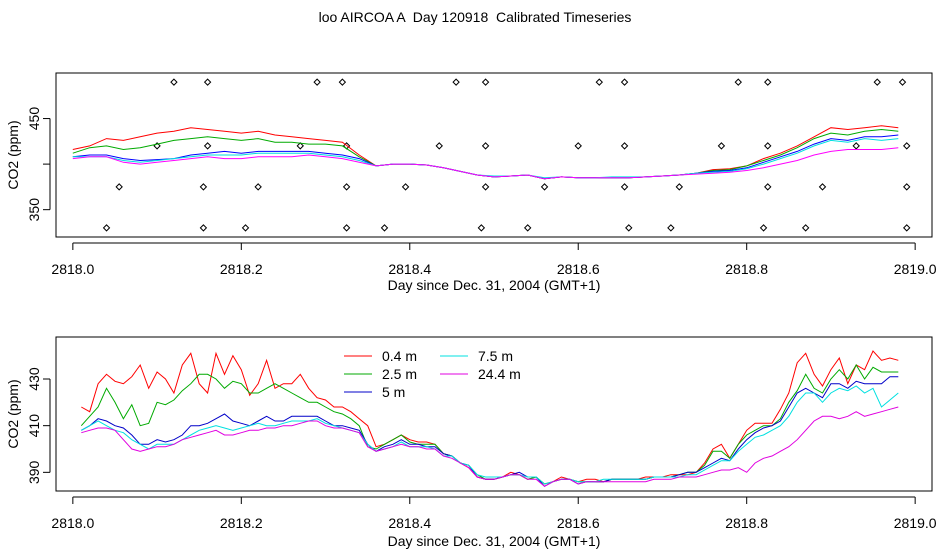  Describe the element at coordinates (490, 446) in the screenshot. I see `series-line-24-4-m` at that location.